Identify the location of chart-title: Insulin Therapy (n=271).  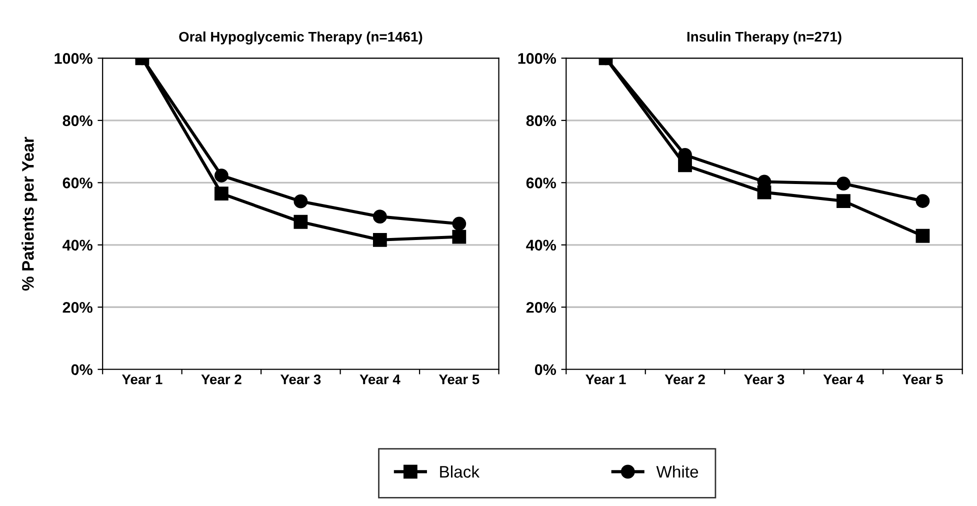
(764, 37).